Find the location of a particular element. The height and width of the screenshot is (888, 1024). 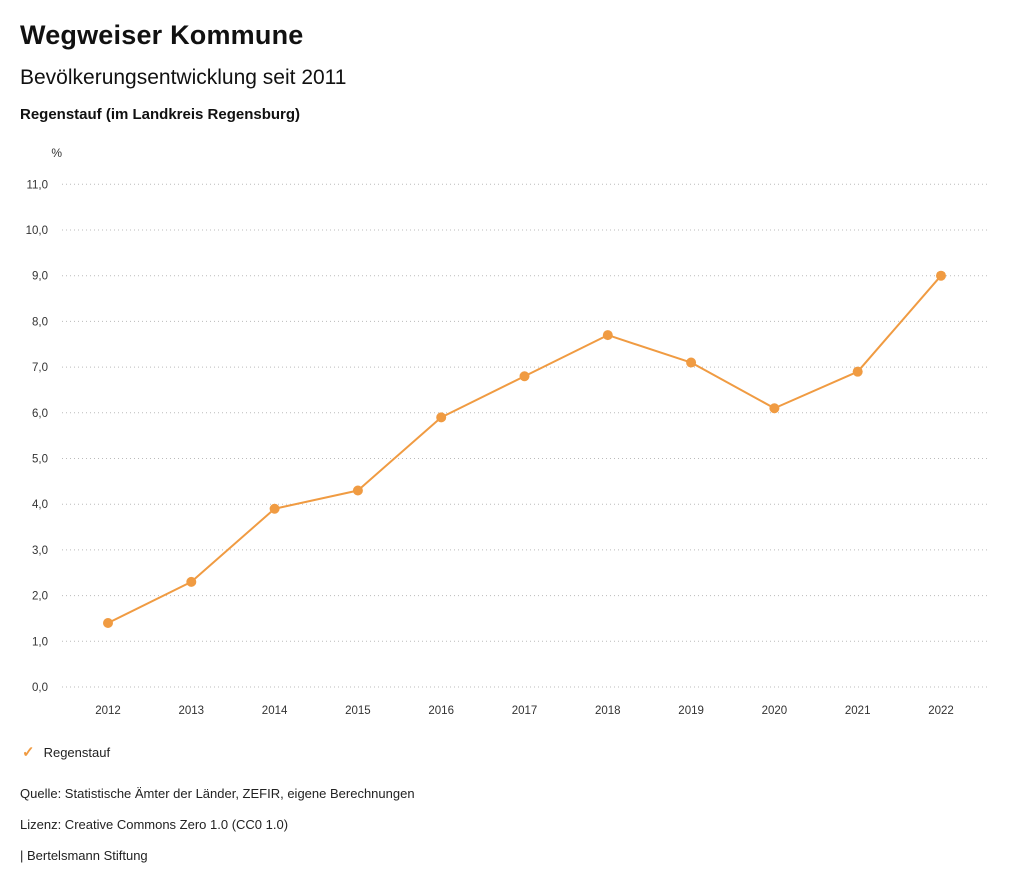

svg-text: 2022 is located at coordinates (941, 711).